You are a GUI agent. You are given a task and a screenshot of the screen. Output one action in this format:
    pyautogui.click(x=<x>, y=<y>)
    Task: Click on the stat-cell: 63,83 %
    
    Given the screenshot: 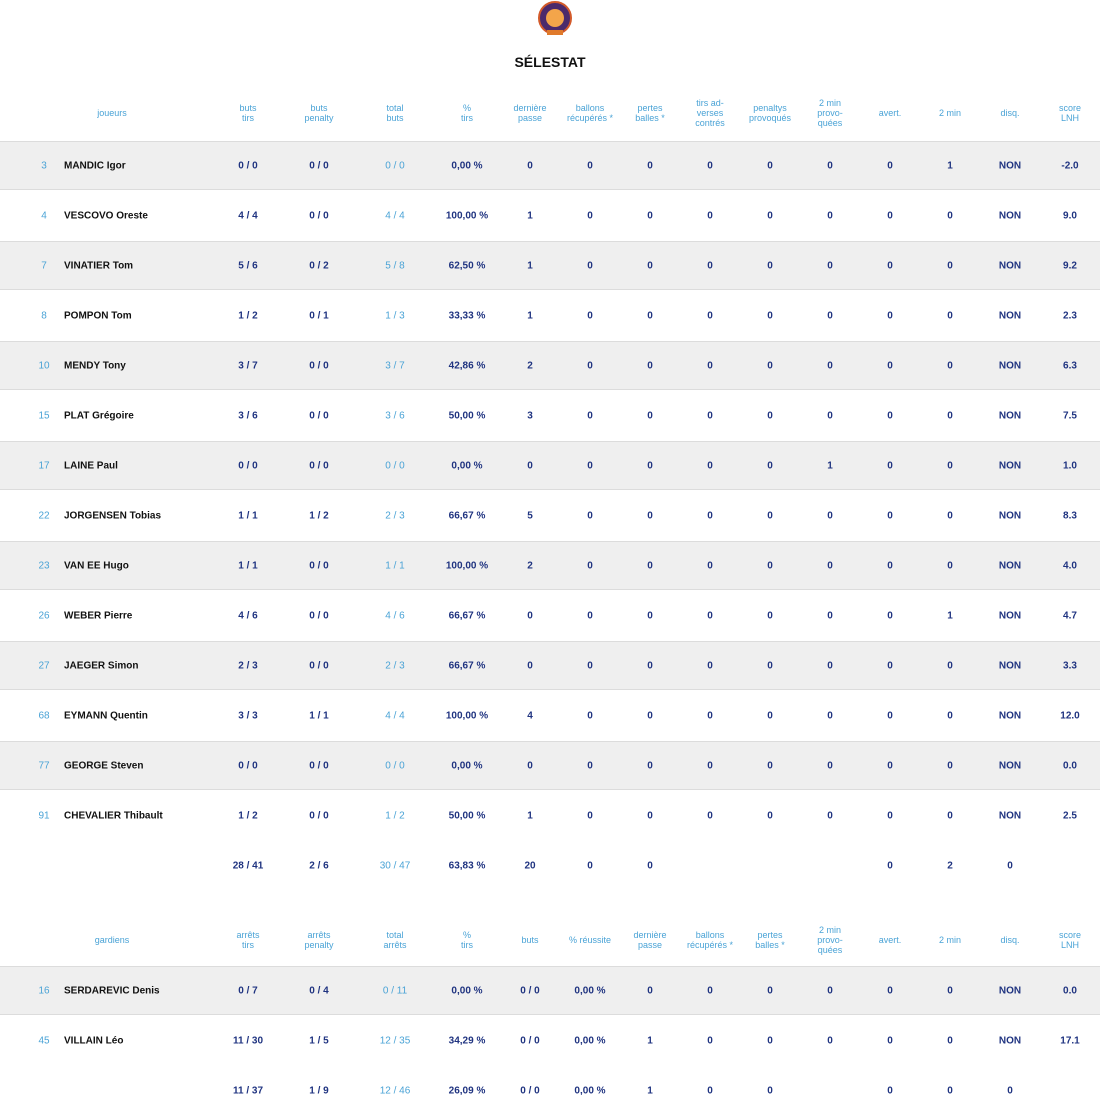 What is the action you would take?
    pyautogui.click(x=467, y=865)
    